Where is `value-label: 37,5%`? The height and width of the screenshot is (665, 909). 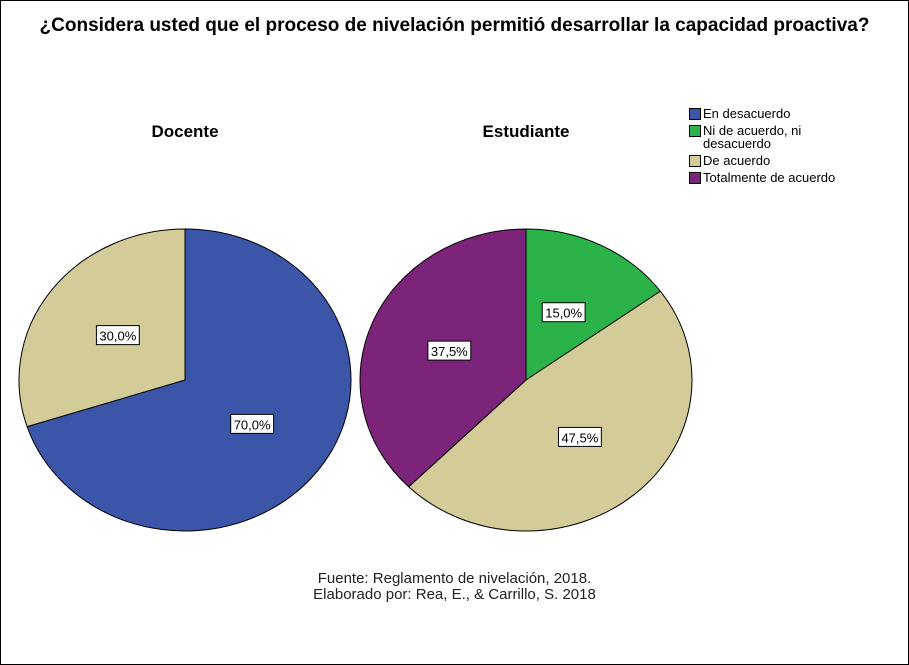
value-label: 37,5% is located at coordinates (449, 351).